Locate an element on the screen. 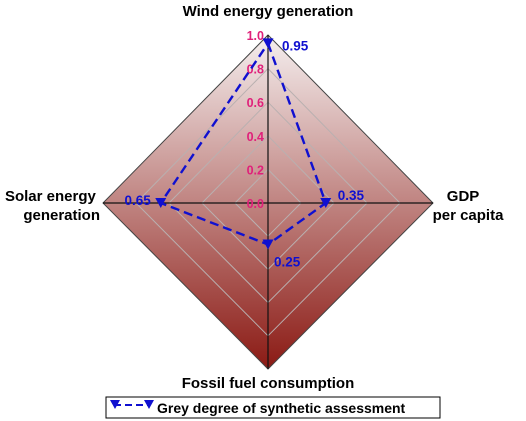 The image size is (526, 421). tick-label-5: 1.0 is located at coordinates (255, 36).